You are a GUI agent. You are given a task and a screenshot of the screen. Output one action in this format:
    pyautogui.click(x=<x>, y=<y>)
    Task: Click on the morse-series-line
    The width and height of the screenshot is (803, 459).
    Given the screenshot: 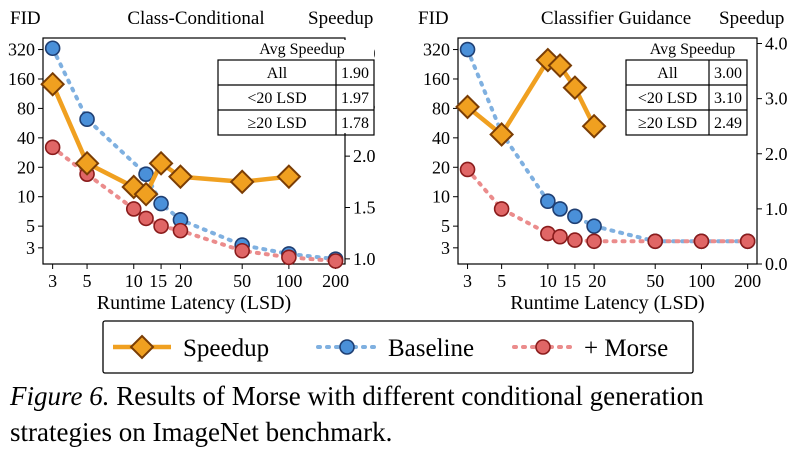 What is the action you would take?
    pyautogui.click(x=607, y=205)
    